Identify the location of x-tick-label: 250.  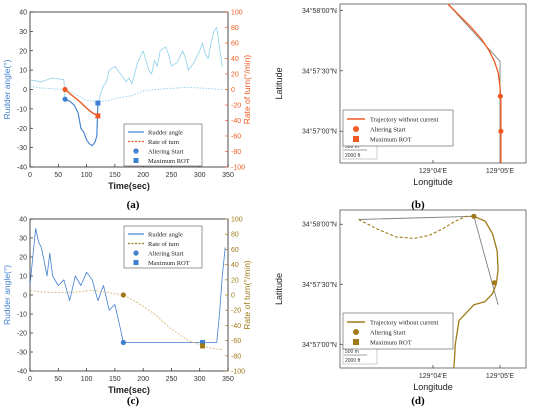
(172, 175).